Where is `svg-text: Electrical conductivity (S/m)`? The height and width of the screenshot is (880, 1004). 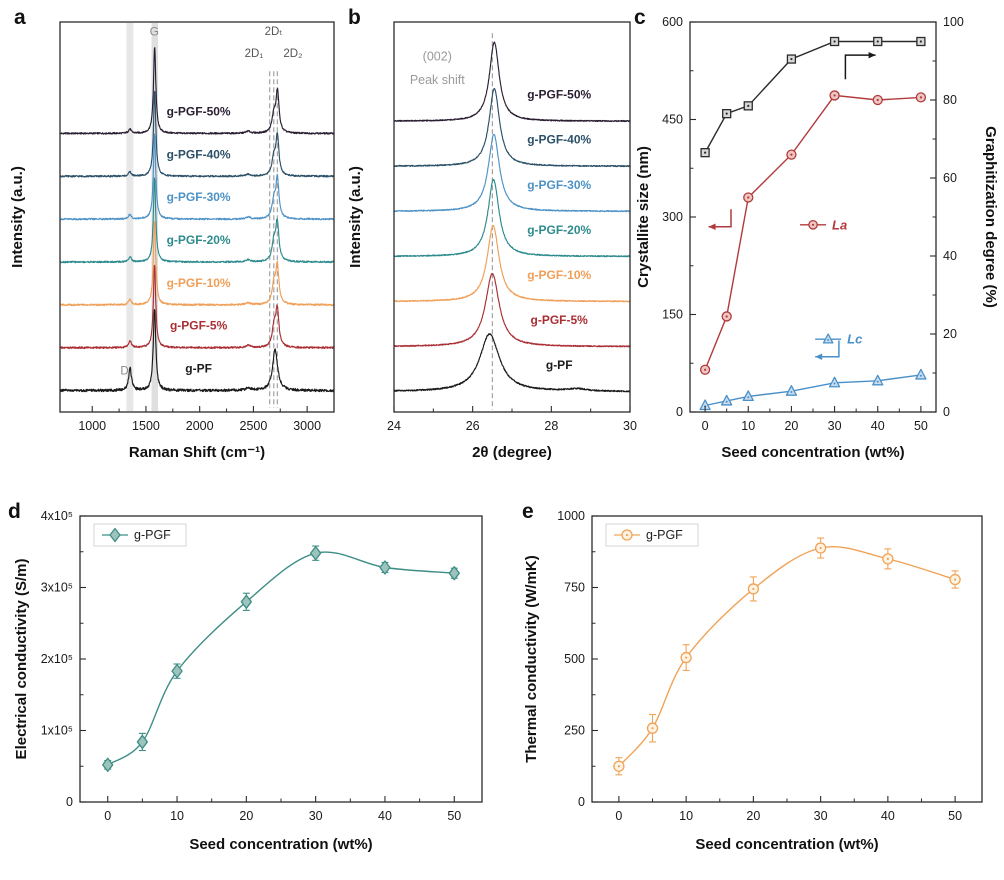 svg-text: Electrical conductivity (S/m) is located at coordinates (21, 659).